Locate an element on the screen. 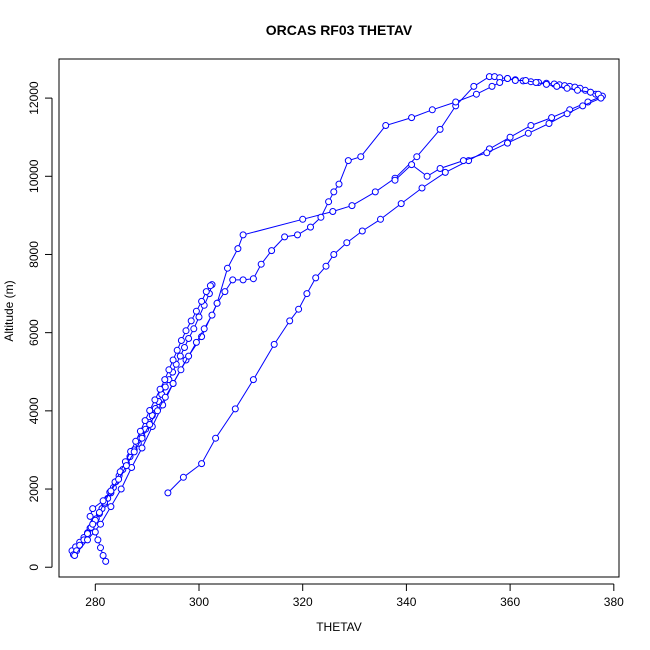 The image size is (650, 650). x-tick-label: 300 is located at coordinates (199, 602).